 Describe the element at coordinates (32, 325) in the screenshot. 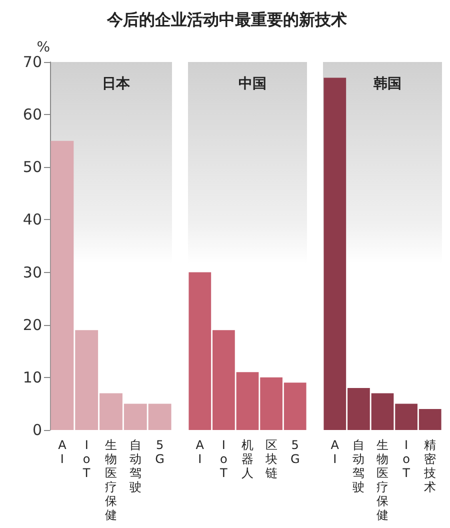

I see `y-tick-label: 20` at that location.